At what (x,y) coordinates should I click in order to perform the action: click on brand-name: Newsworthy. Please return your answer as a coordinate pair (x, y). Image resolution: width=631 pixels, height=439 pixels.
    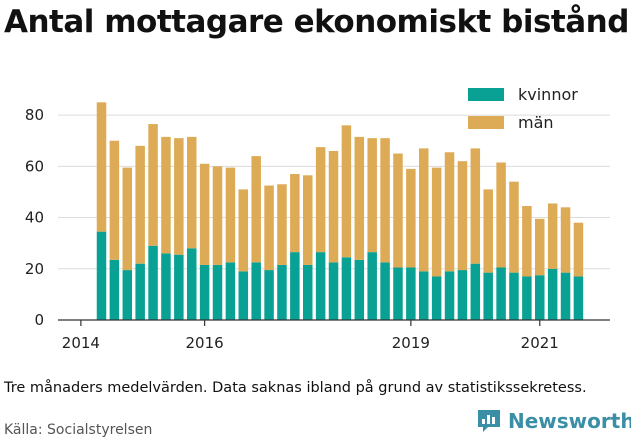
    Looking at the image, I should click on (569, 421).